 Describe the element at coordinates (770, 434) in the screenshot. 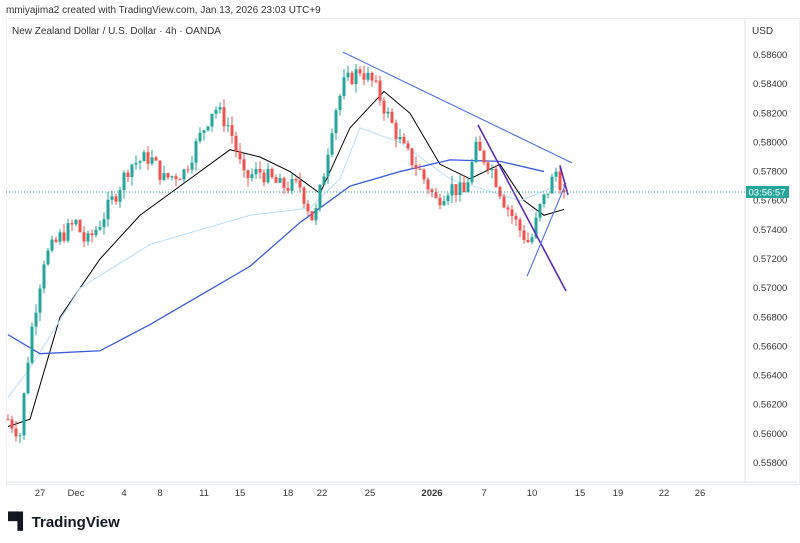

I see `price-tick: 0.56000` at that location.